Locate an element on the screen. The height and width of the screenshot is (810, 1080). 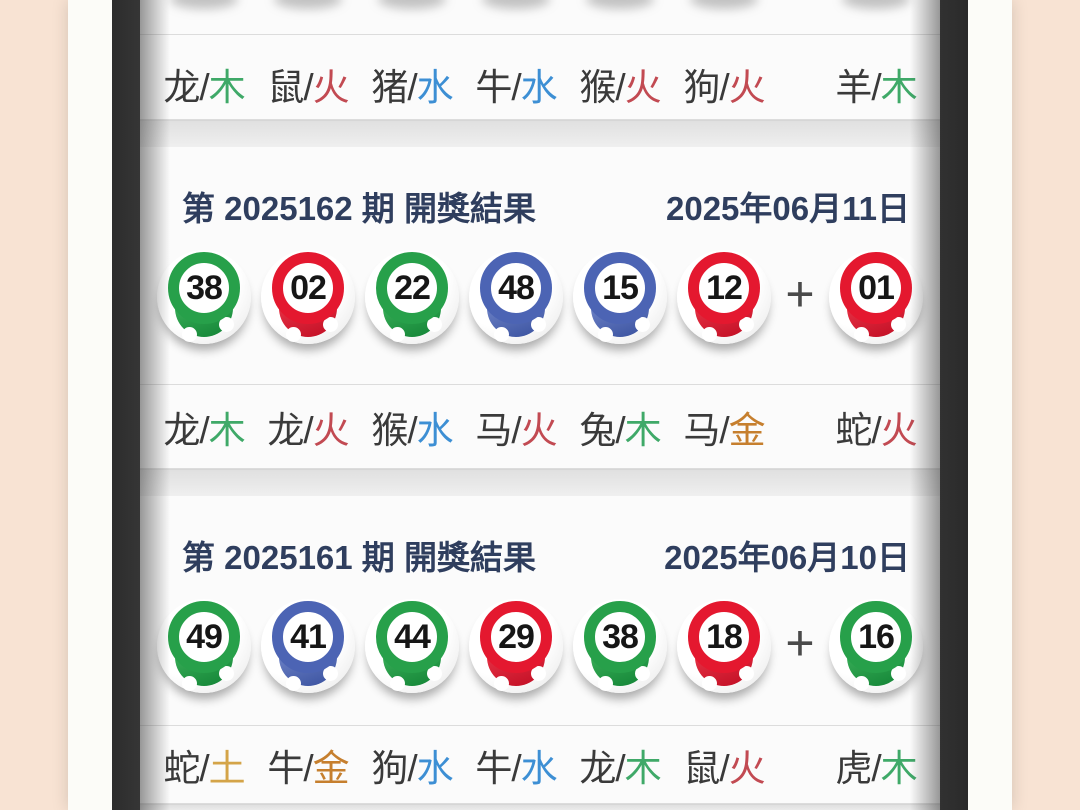
zodiac-row: 龙/木 龙/火 猴/水 马/火 兔/木 马/金 蛇/火 is located at coordinates (540, 426).